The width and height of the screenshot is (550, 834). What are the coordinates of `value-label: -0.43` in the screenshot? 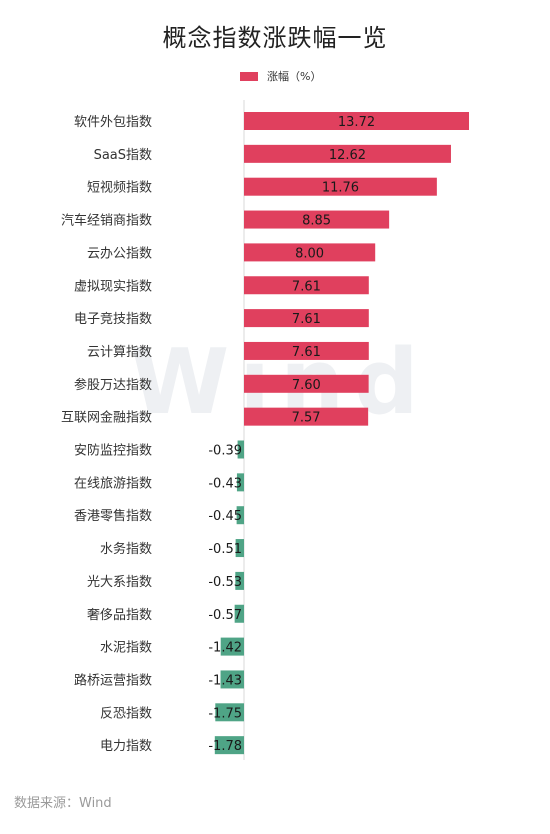 It's located at (225, 483).